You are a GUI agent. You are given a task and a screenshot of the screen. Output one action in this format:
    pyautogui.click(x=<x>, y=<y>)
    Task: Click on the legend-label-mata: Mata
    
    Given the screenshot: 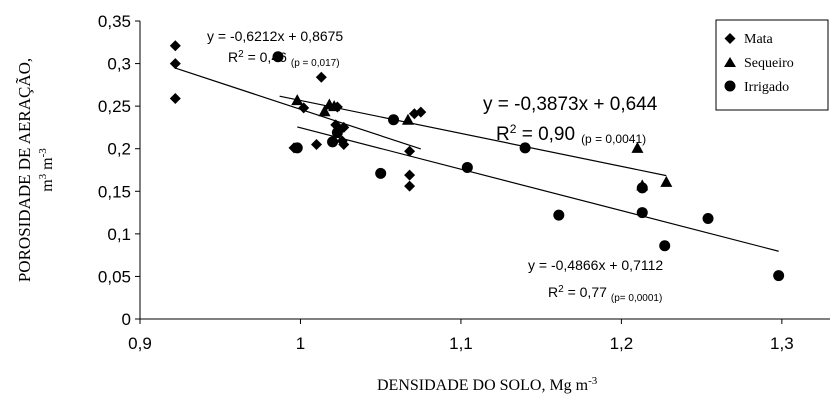 What is the action you would take?
    pyautogui.click(x=759, y=39)
    